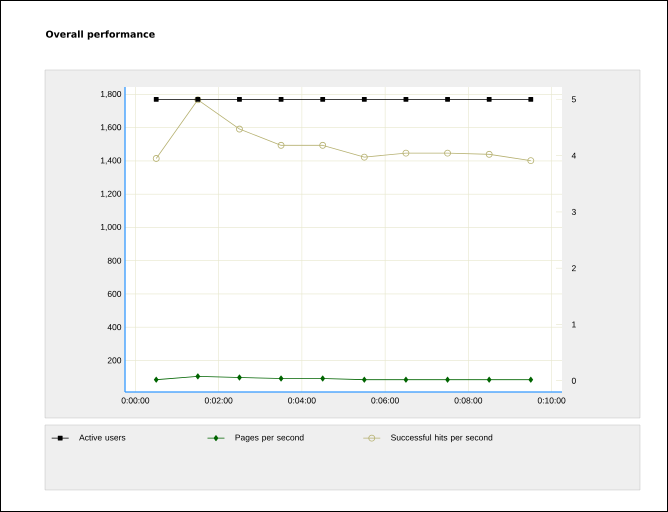  Describe the element at coordinates (574, 268) in the screenshot. I see `y2-tick-label: 2` at that location.